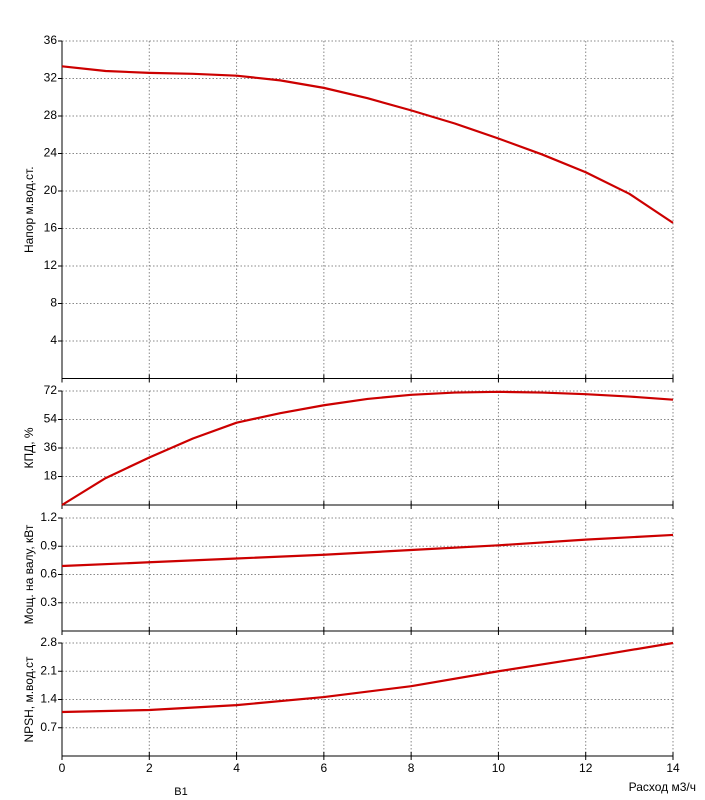 Image resolution: width=705 pixels, height=800 pixels. Describe the element at coordinates (149, 768) in the screenshot. I see `x-tick-label: 2` at that location.